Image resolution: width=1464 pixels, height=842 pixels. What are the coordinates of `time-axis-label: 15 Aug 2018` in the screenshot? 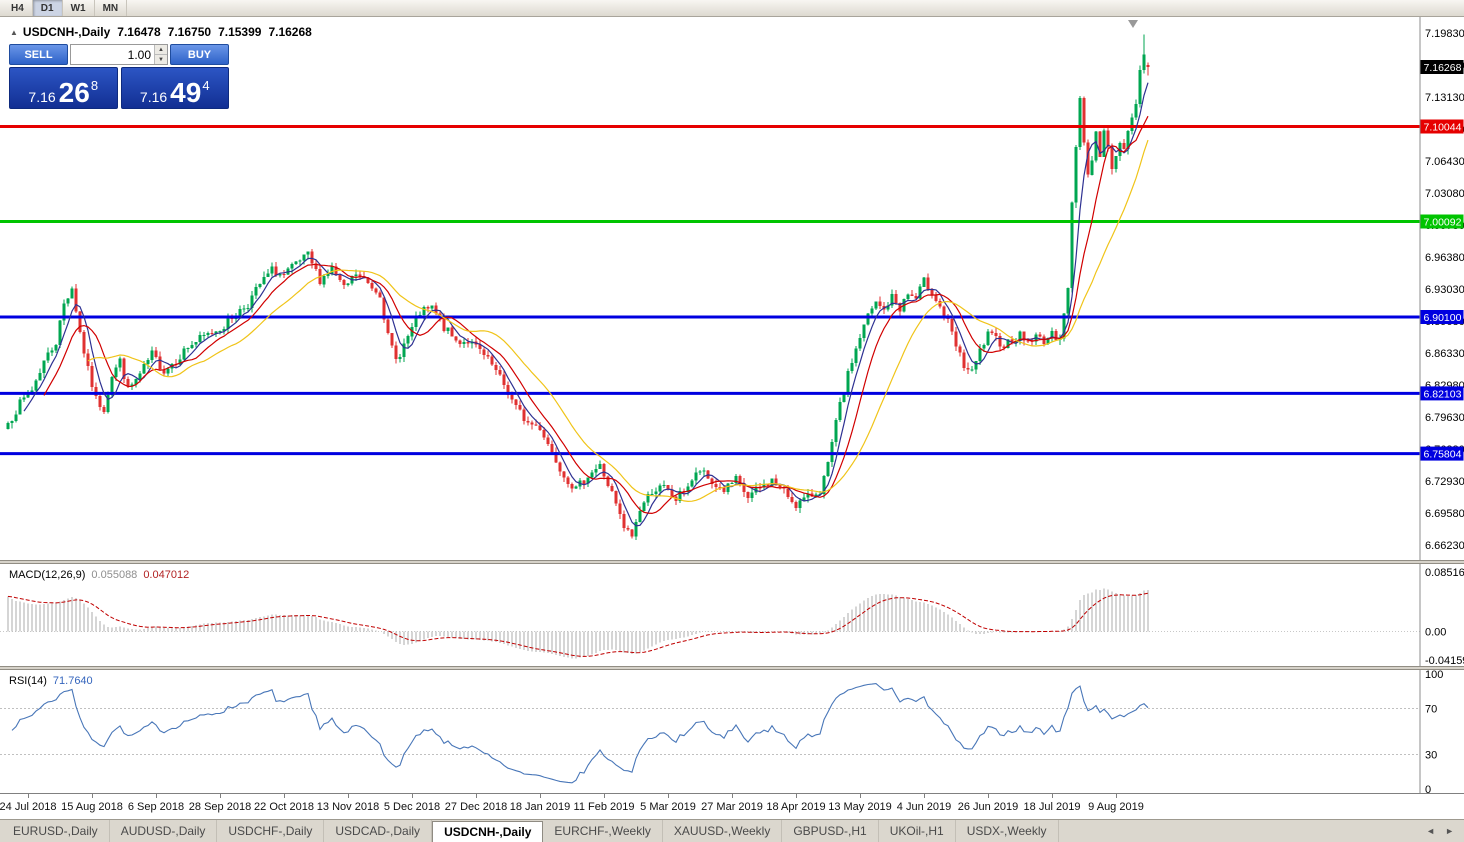 It's located at (92, 807).